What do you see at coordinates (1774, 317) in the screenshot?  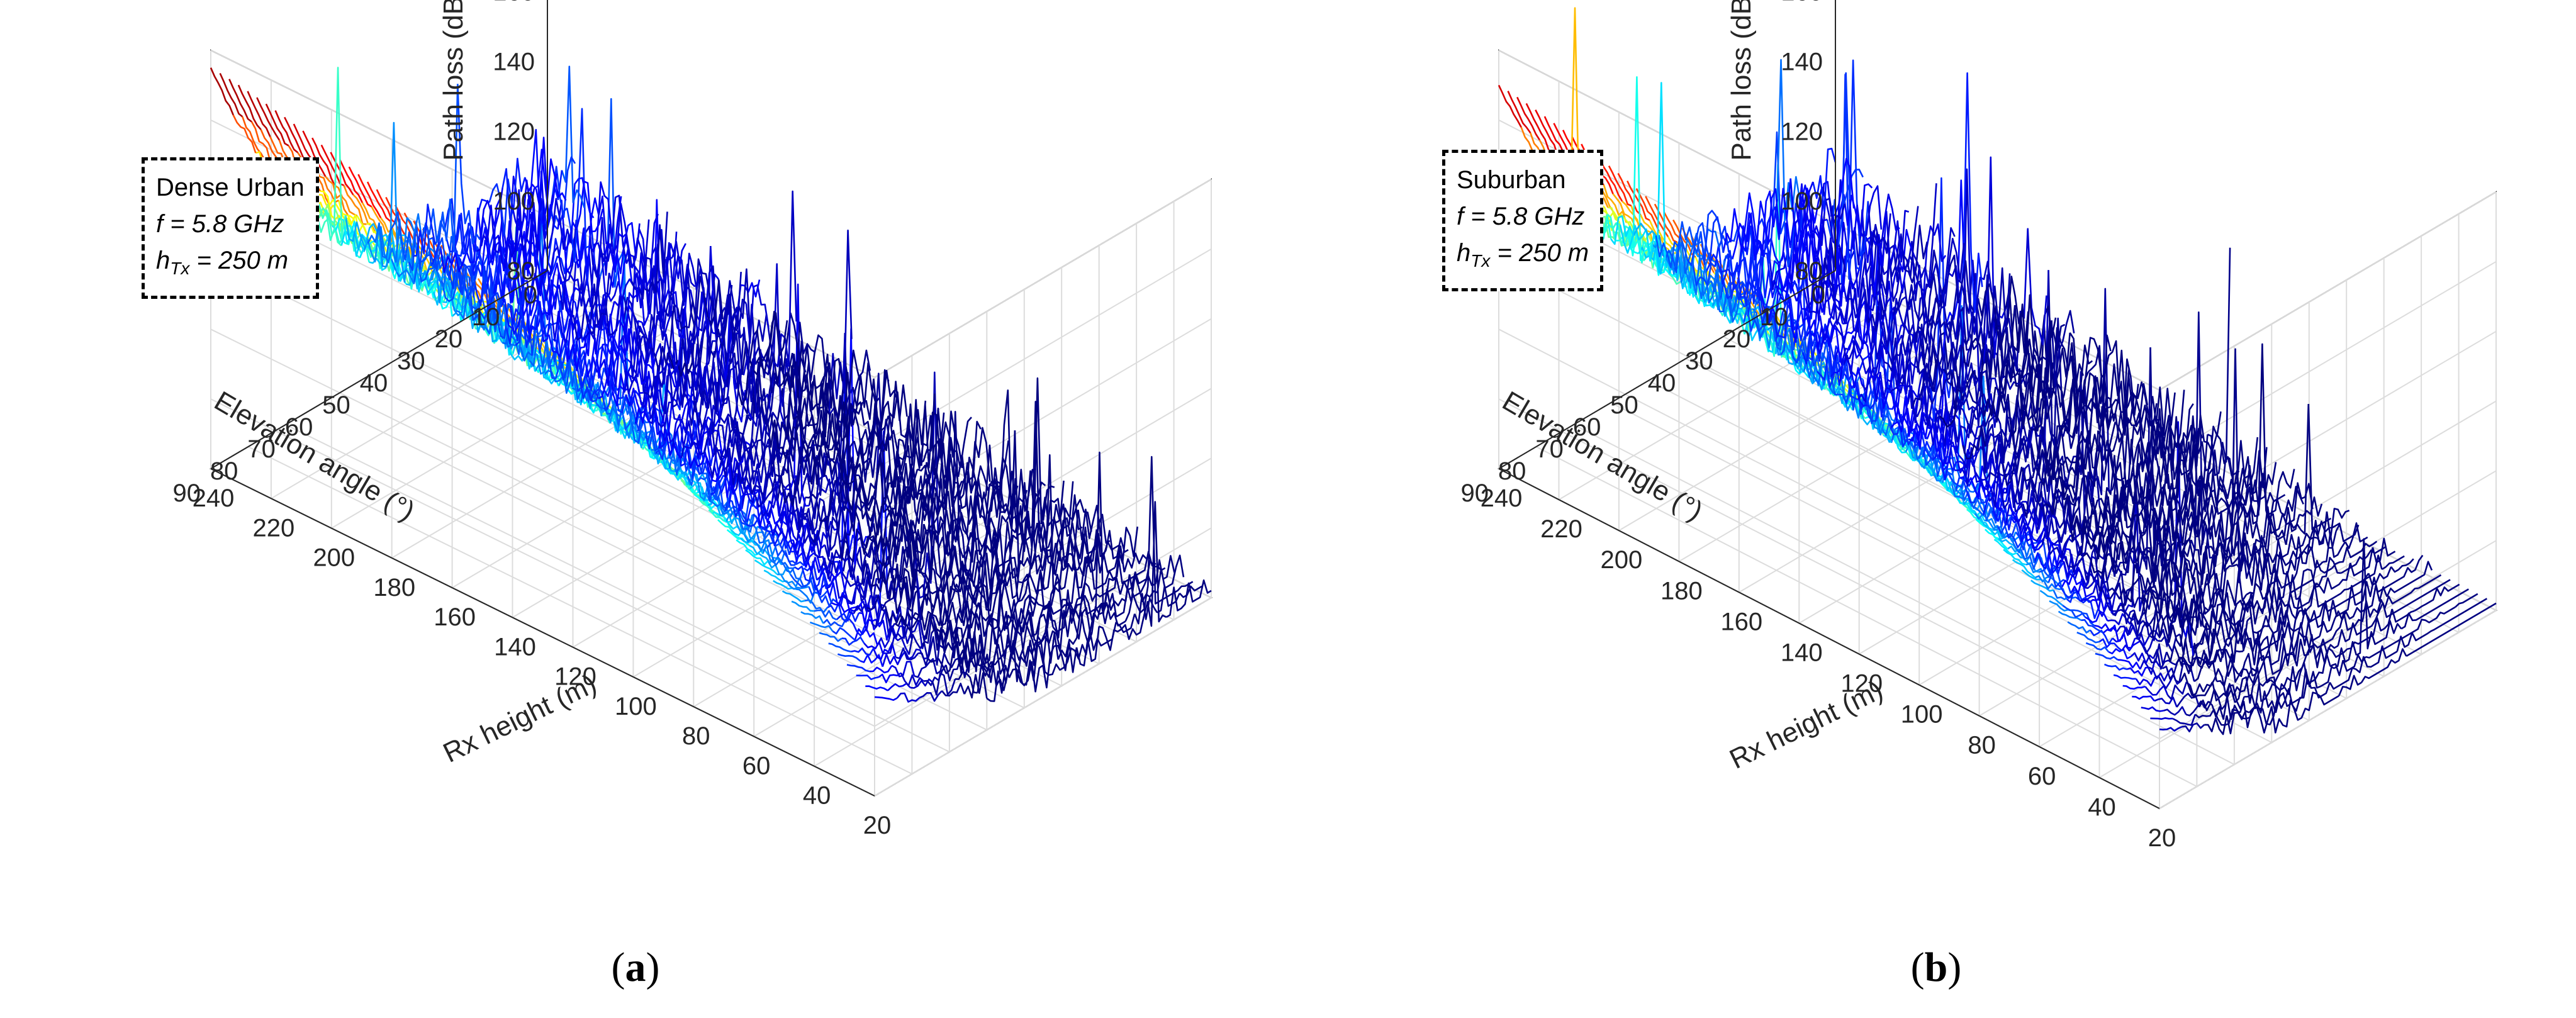 I see `x-tick-label-p1: 10` at bounding box center [1774, 317].